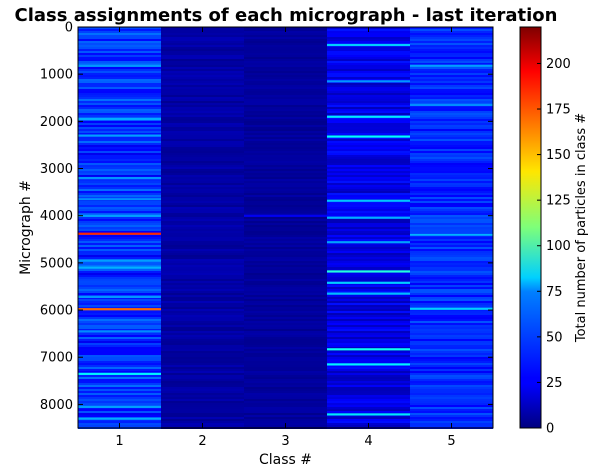 The height and width of the screenshot is (468, 600). What do you see at coordinates (368, 441) in the screenshot?
I see `x-tick-label: 4` at bounding box center [368, 441].